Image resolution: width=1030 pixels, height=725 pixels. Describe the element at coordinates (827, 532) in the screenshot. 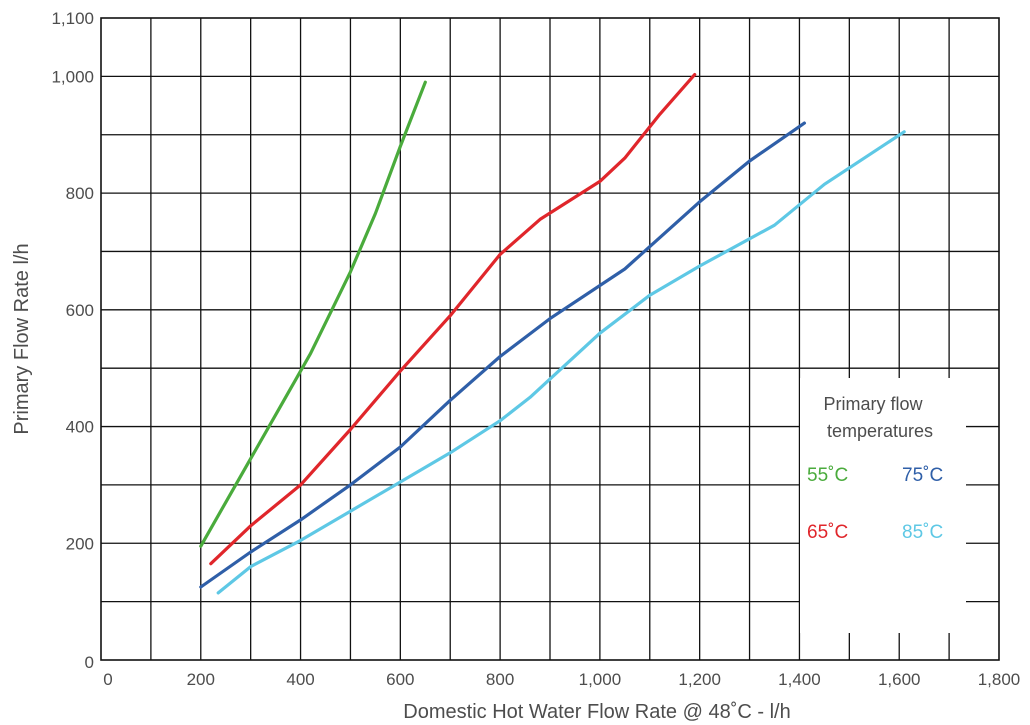

I see `legend-entry-65c: 65˚C` at that location.